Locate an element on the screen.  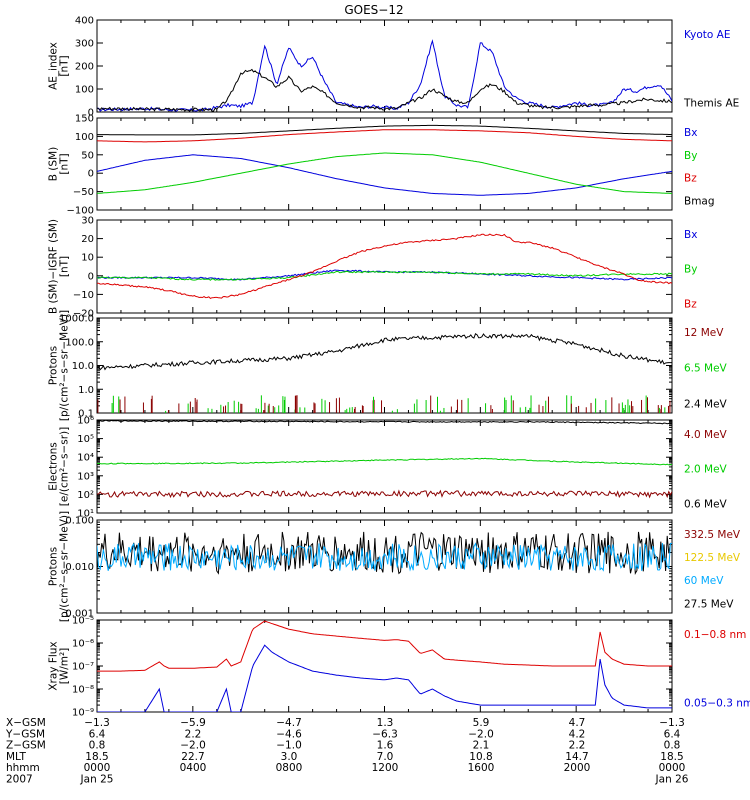
orbit-row-label: Z−GSM is located at coordinates (26, 746).